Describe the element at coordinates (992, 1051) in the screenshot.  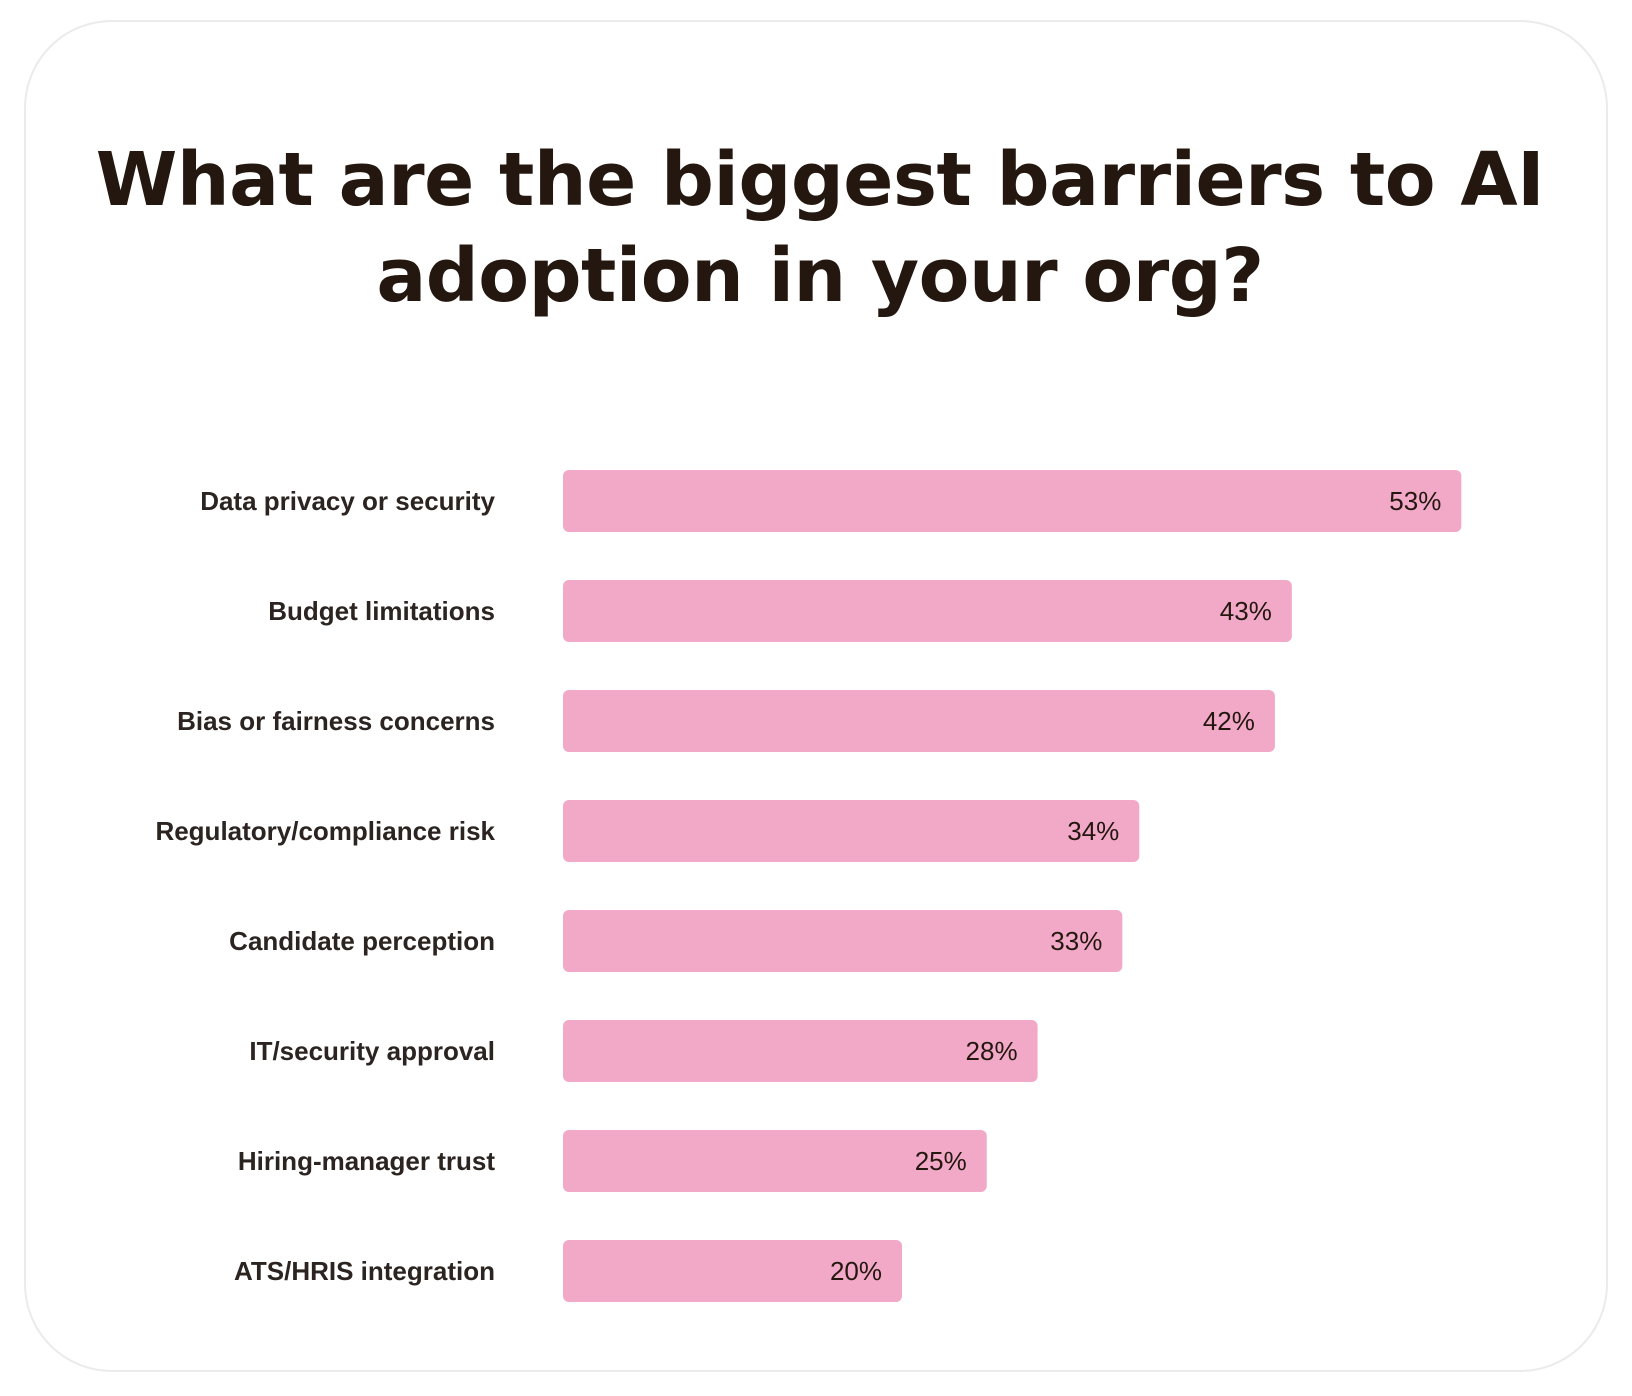
I see `value-label: 28%` at that location.